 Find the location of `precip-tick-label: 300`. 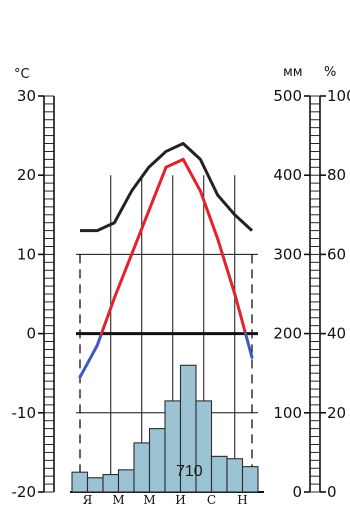

precip-tick-label: 300 is located at coordinates (287, 254).